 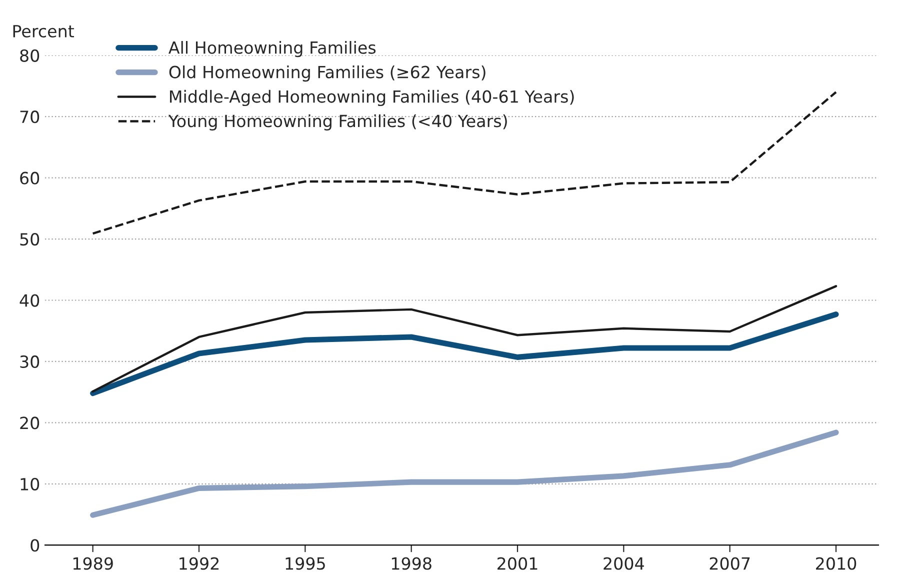 What do you see at coordinates (272, 49) in the screenshot?
I see `legend-label: All Homeowning Families` at bounding box center [272, 49].